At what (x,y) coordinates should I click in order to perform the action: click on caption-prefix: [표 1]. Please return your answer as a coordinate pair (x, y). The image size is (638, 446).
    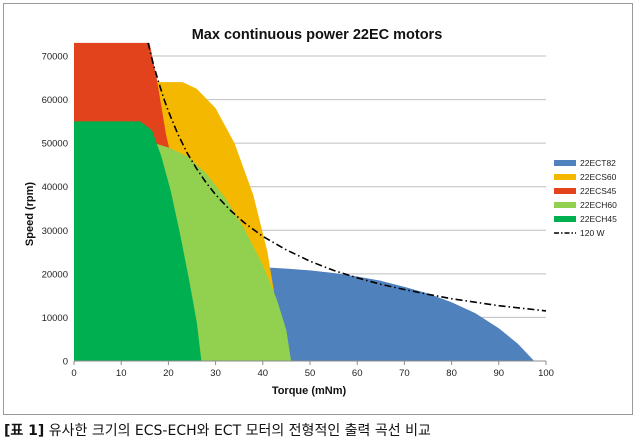
    Looking at the image, I should click on (24, 431).